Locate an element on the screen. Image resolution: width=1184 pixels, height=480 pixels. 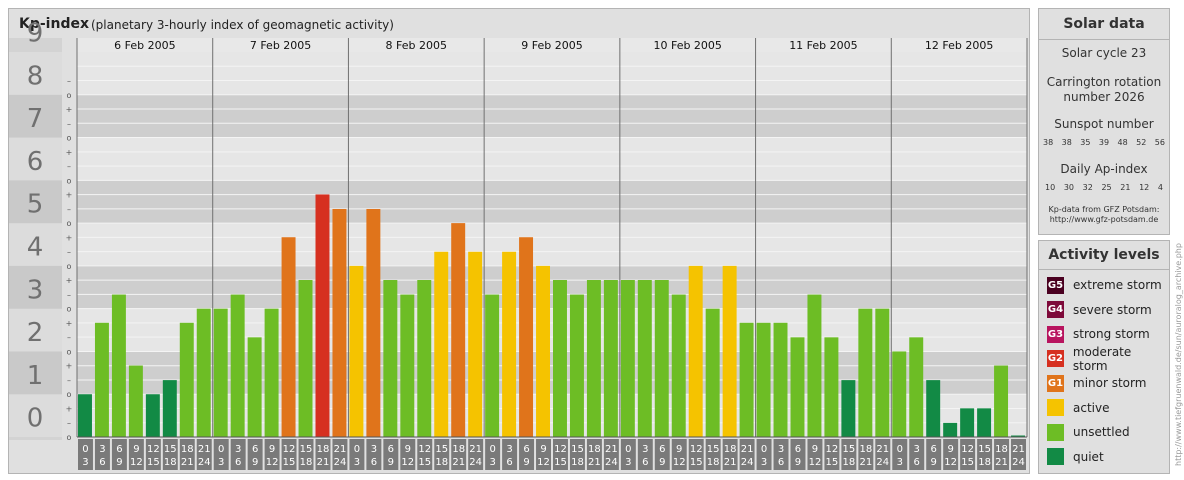
divider is located at coordinates (1104, 269).